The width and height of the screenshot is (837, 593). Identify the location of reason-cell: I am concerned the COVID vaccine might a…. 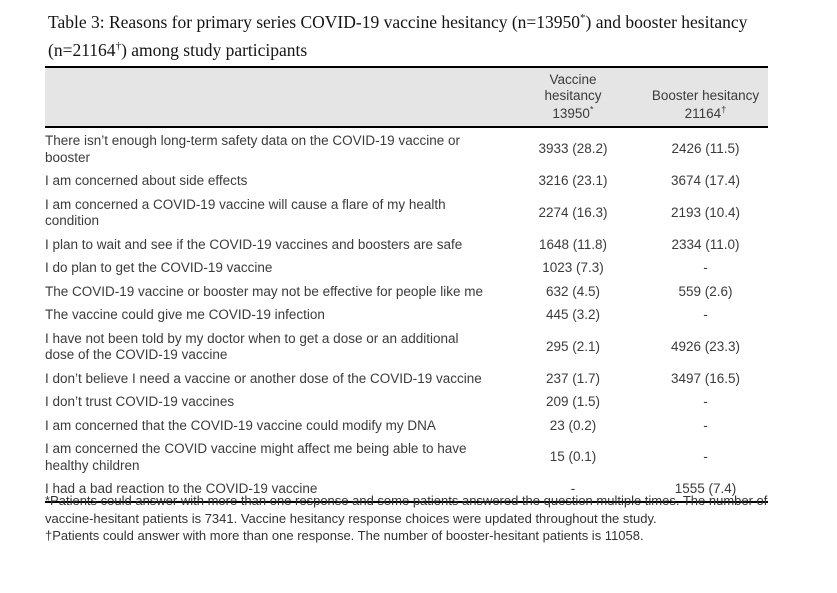
(256, 457).